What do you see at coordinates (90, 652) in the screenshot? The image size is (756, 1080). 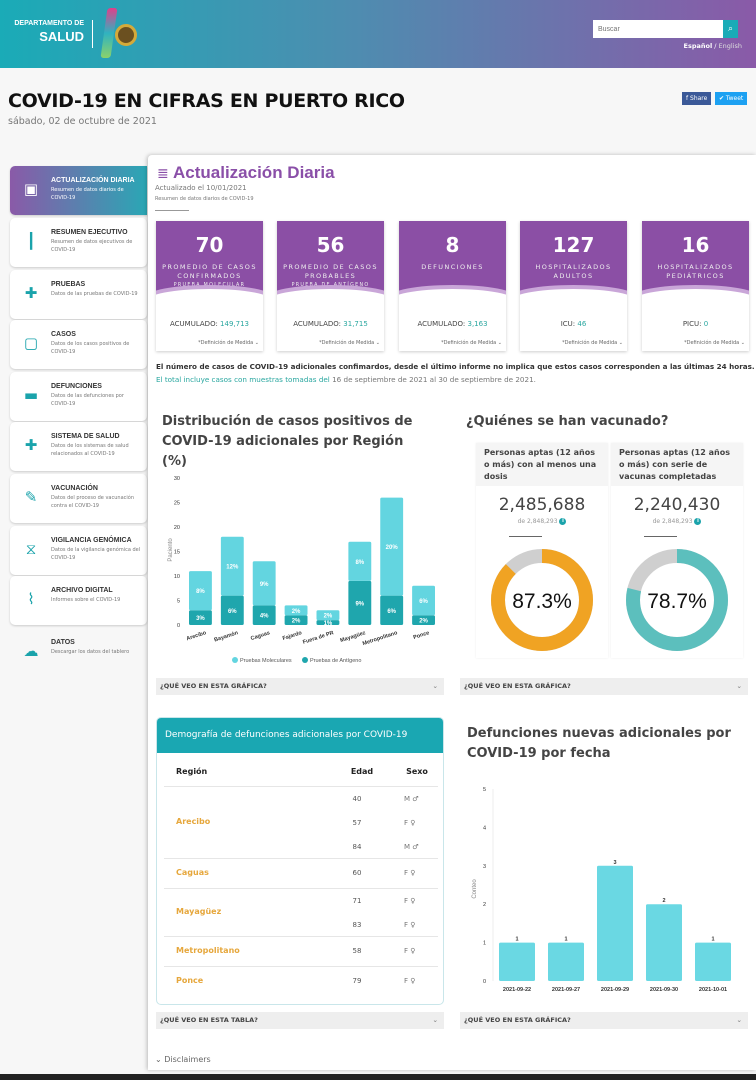 I see `sidebar-item-desc: Descargar los datos del tablero` at bounding box center [90, 652].